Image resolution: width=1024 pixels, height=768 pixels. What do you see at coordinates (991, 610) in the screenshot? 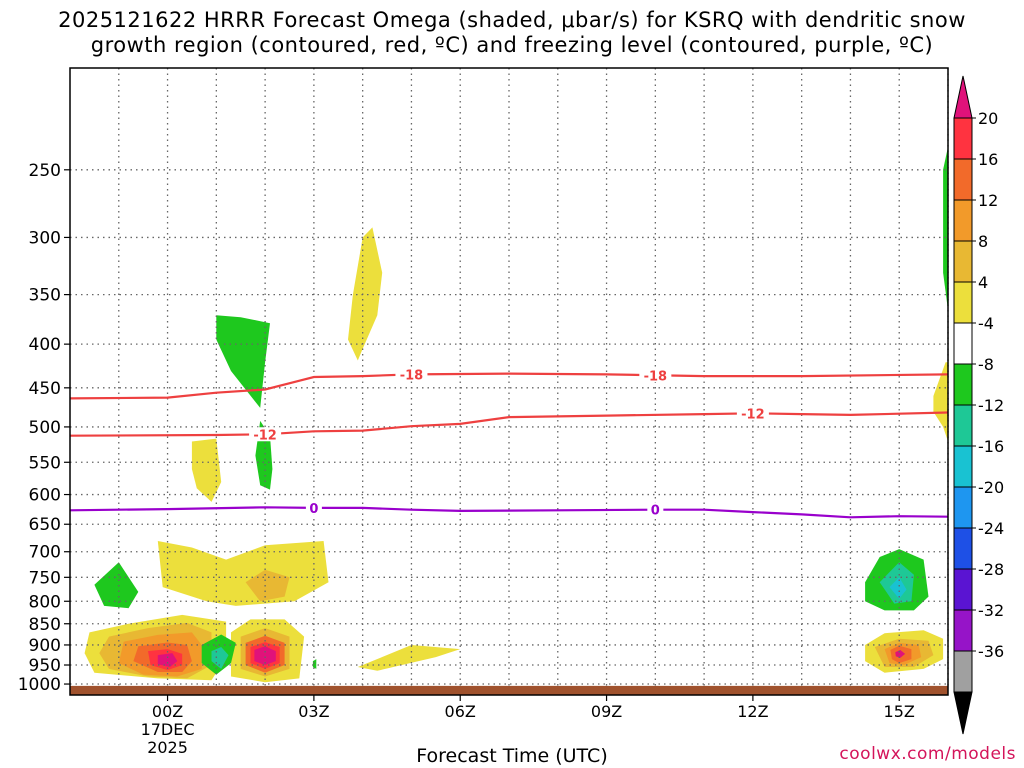
I see `colorbar-label: -32` at bounding box center [991, 610].